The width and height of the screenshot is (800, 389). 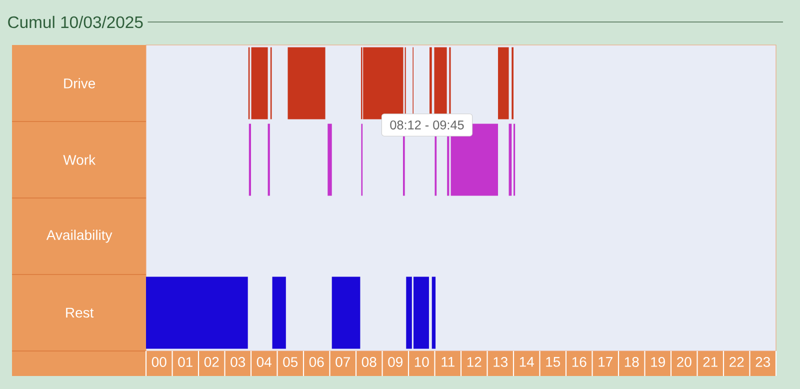 I want to click on y-tick-label: Availability, so click(x=79, y=236).